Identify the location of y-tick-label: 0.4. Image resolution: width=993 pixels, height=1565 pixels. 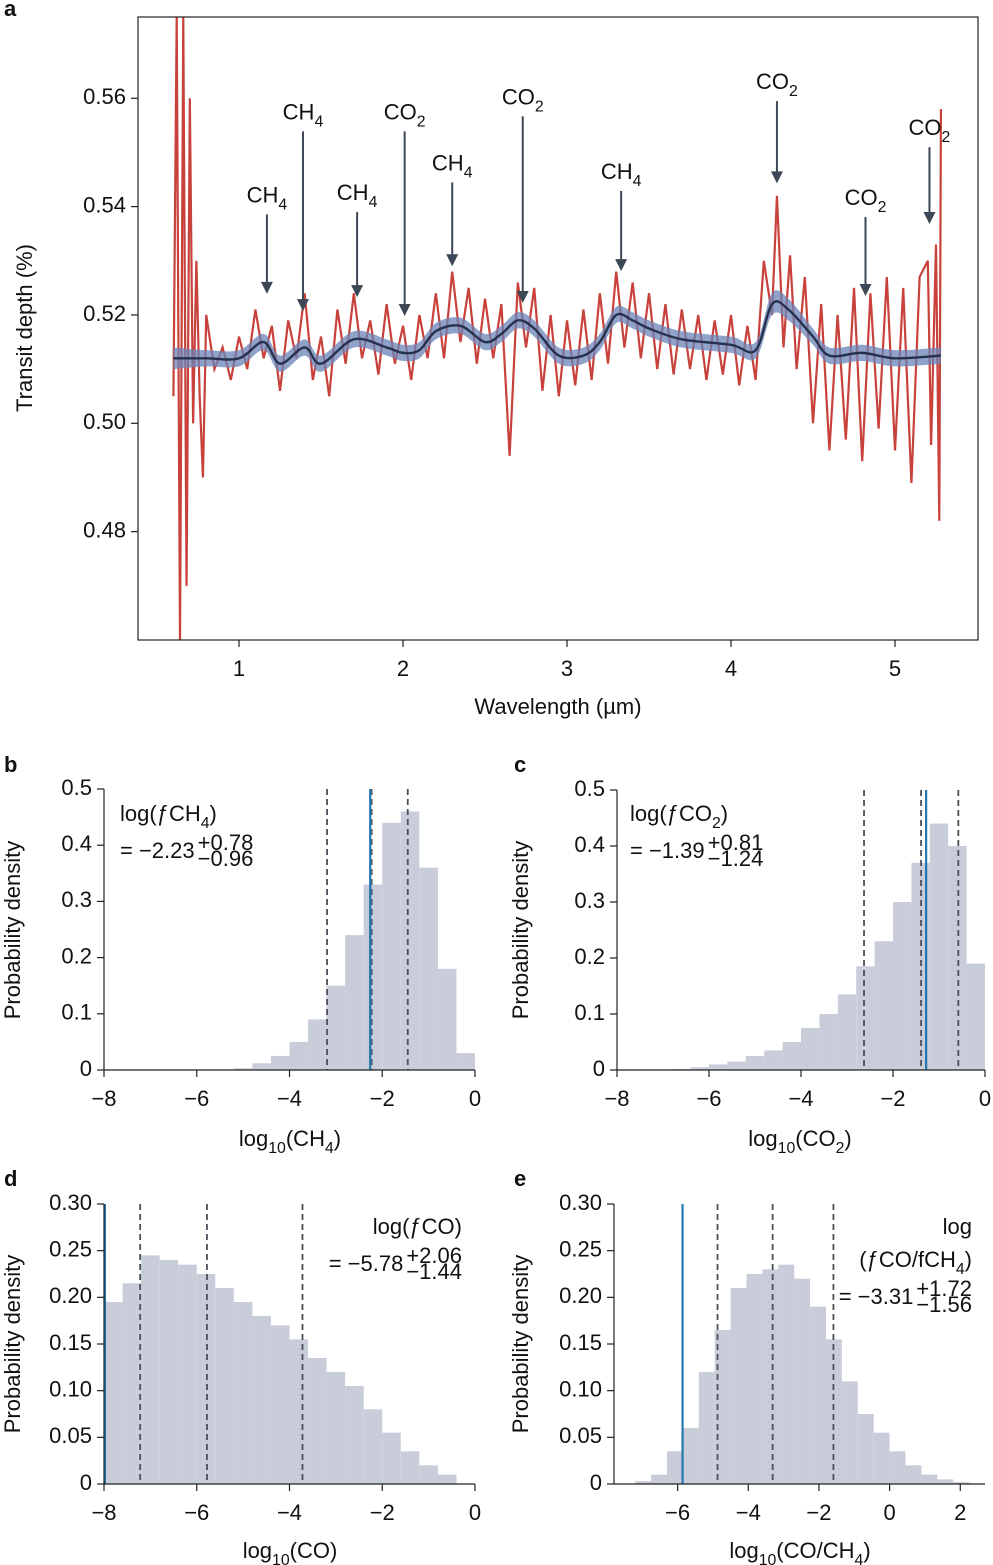
(76, 843).